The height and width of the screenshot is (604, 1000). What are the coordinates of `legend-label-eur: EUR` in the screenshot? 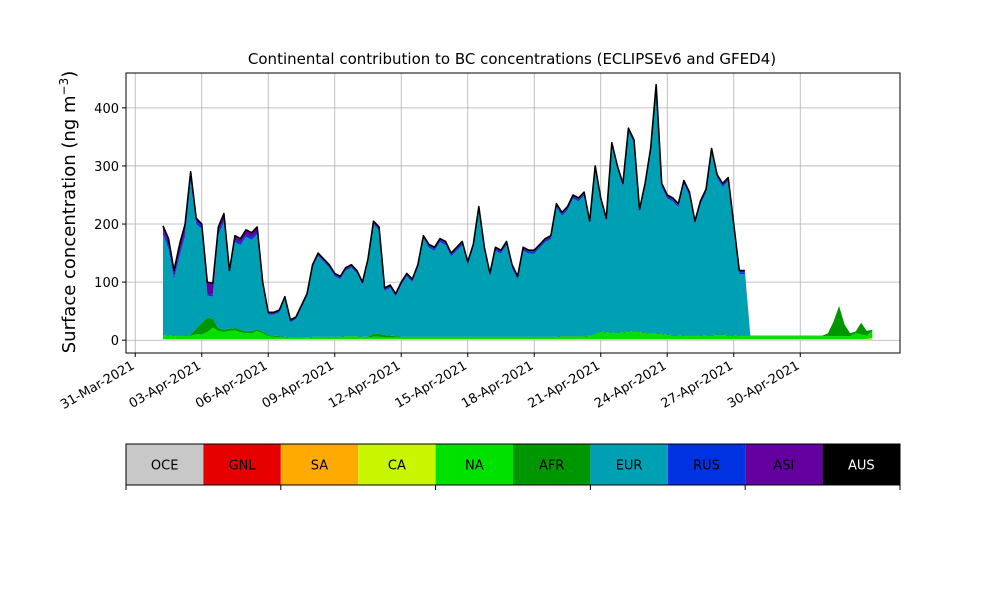 It's located at (629, 466).